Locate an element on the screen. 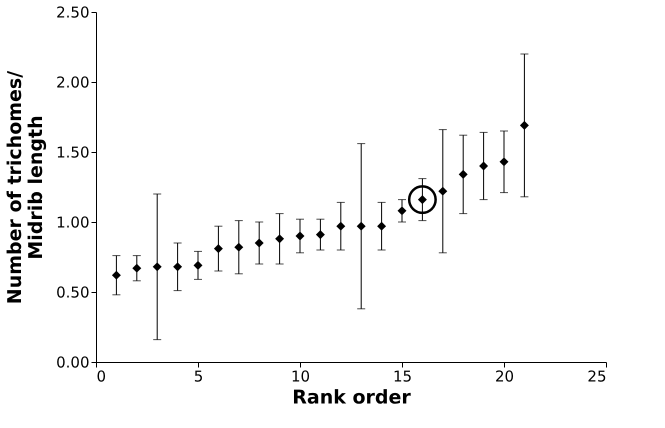 The image size is (665, 428). x-tick-label: 15 is located at coordinates (402, 377).